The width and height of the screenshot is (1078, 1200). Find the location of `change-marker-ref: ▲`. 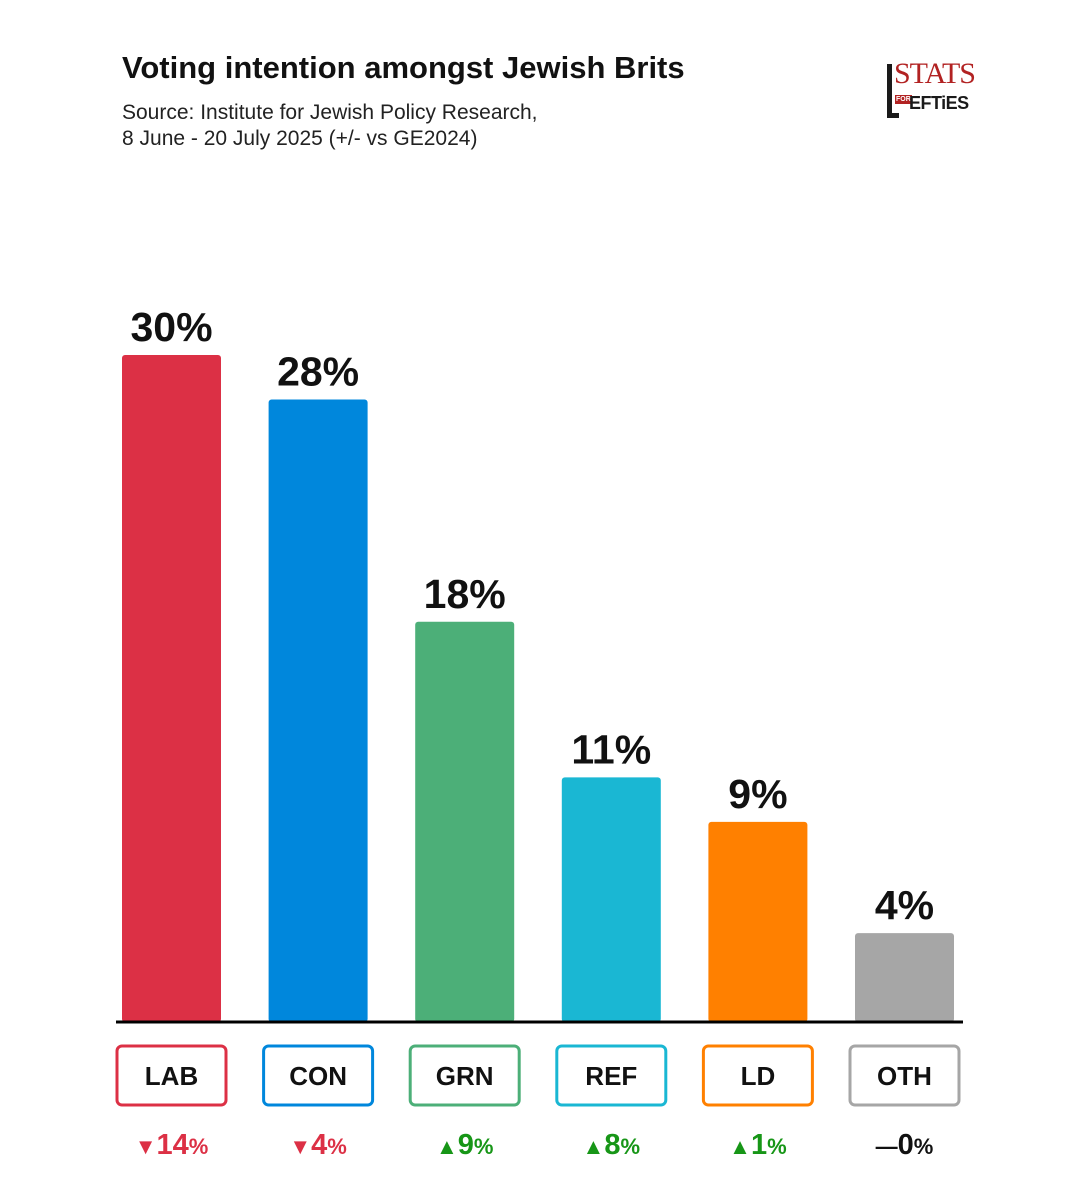

change-marker-ref: ▲ is located at coordinates (594, 1146).